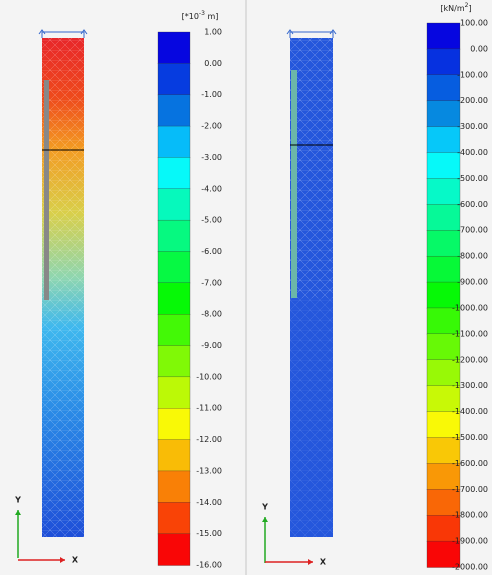  I want to click on legend-label: -2.00, so click(211, 126).